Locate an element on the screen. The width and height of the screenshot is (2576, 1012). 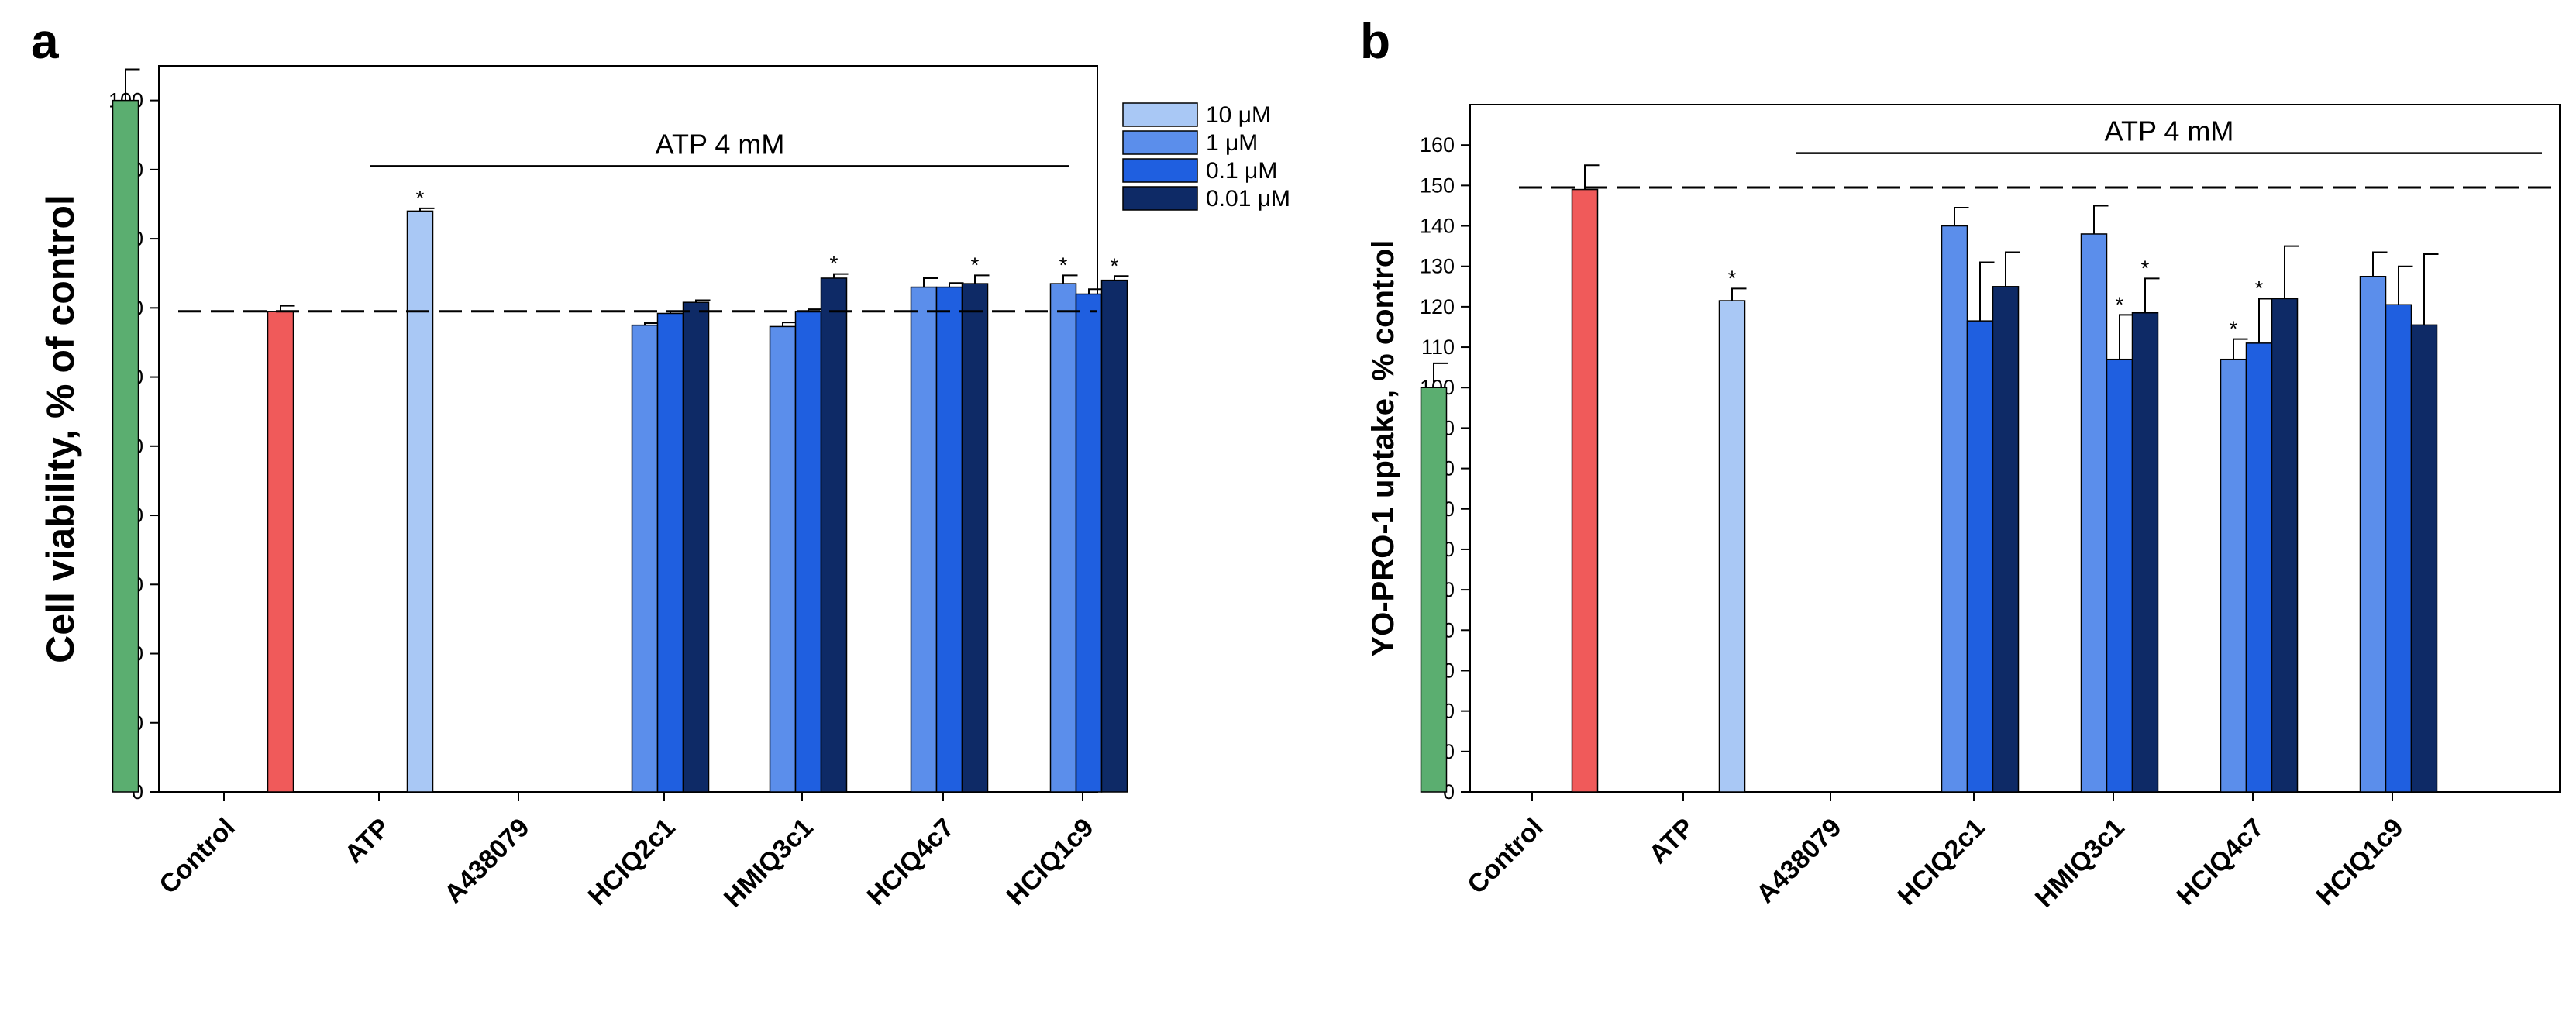
legend-label: 10 μM is located at coordinates (1238, 115).